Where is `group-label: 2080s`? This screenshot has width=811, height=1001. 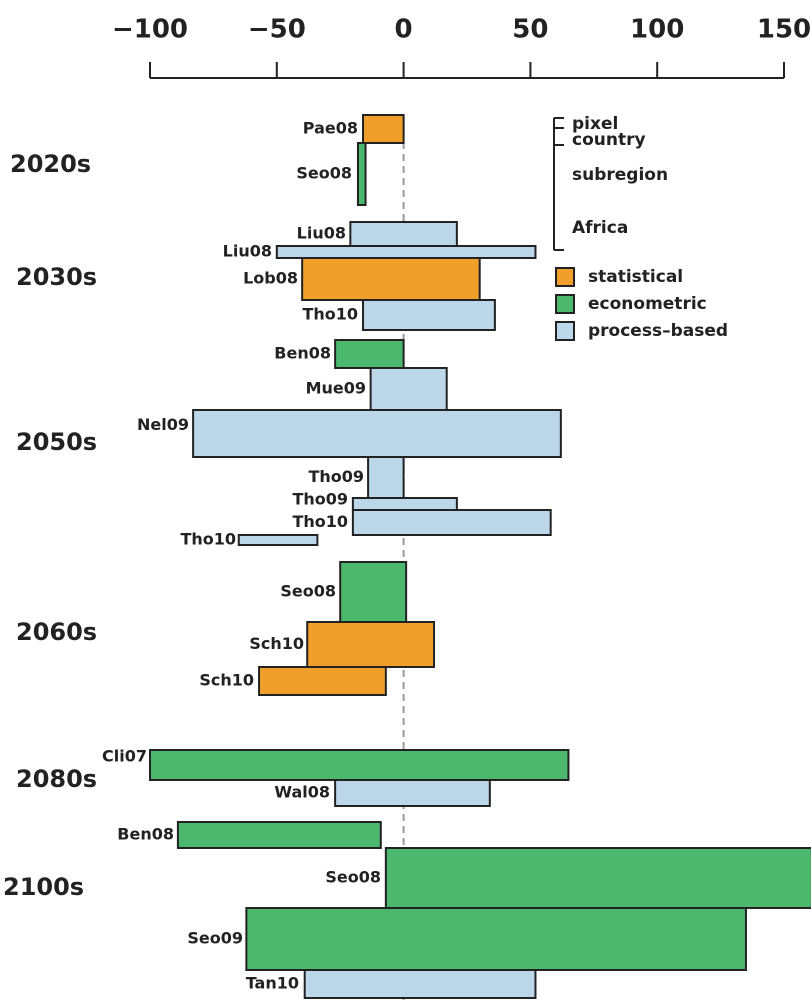 group-label: 2080s is located at coordinates (56, 779).